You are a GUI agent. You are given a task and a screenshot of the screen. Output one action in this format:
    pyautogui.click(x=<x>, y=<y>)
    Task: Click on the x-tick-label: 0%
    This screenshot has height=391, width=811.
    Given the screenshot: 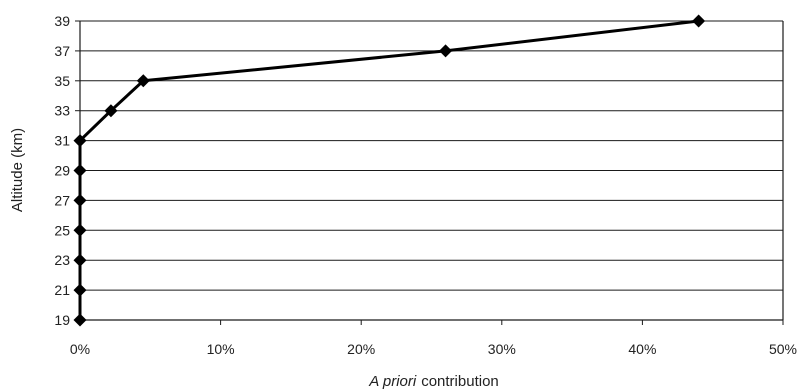 What is the action you would take?
    pyautogui.click(x=80, y=349)
    